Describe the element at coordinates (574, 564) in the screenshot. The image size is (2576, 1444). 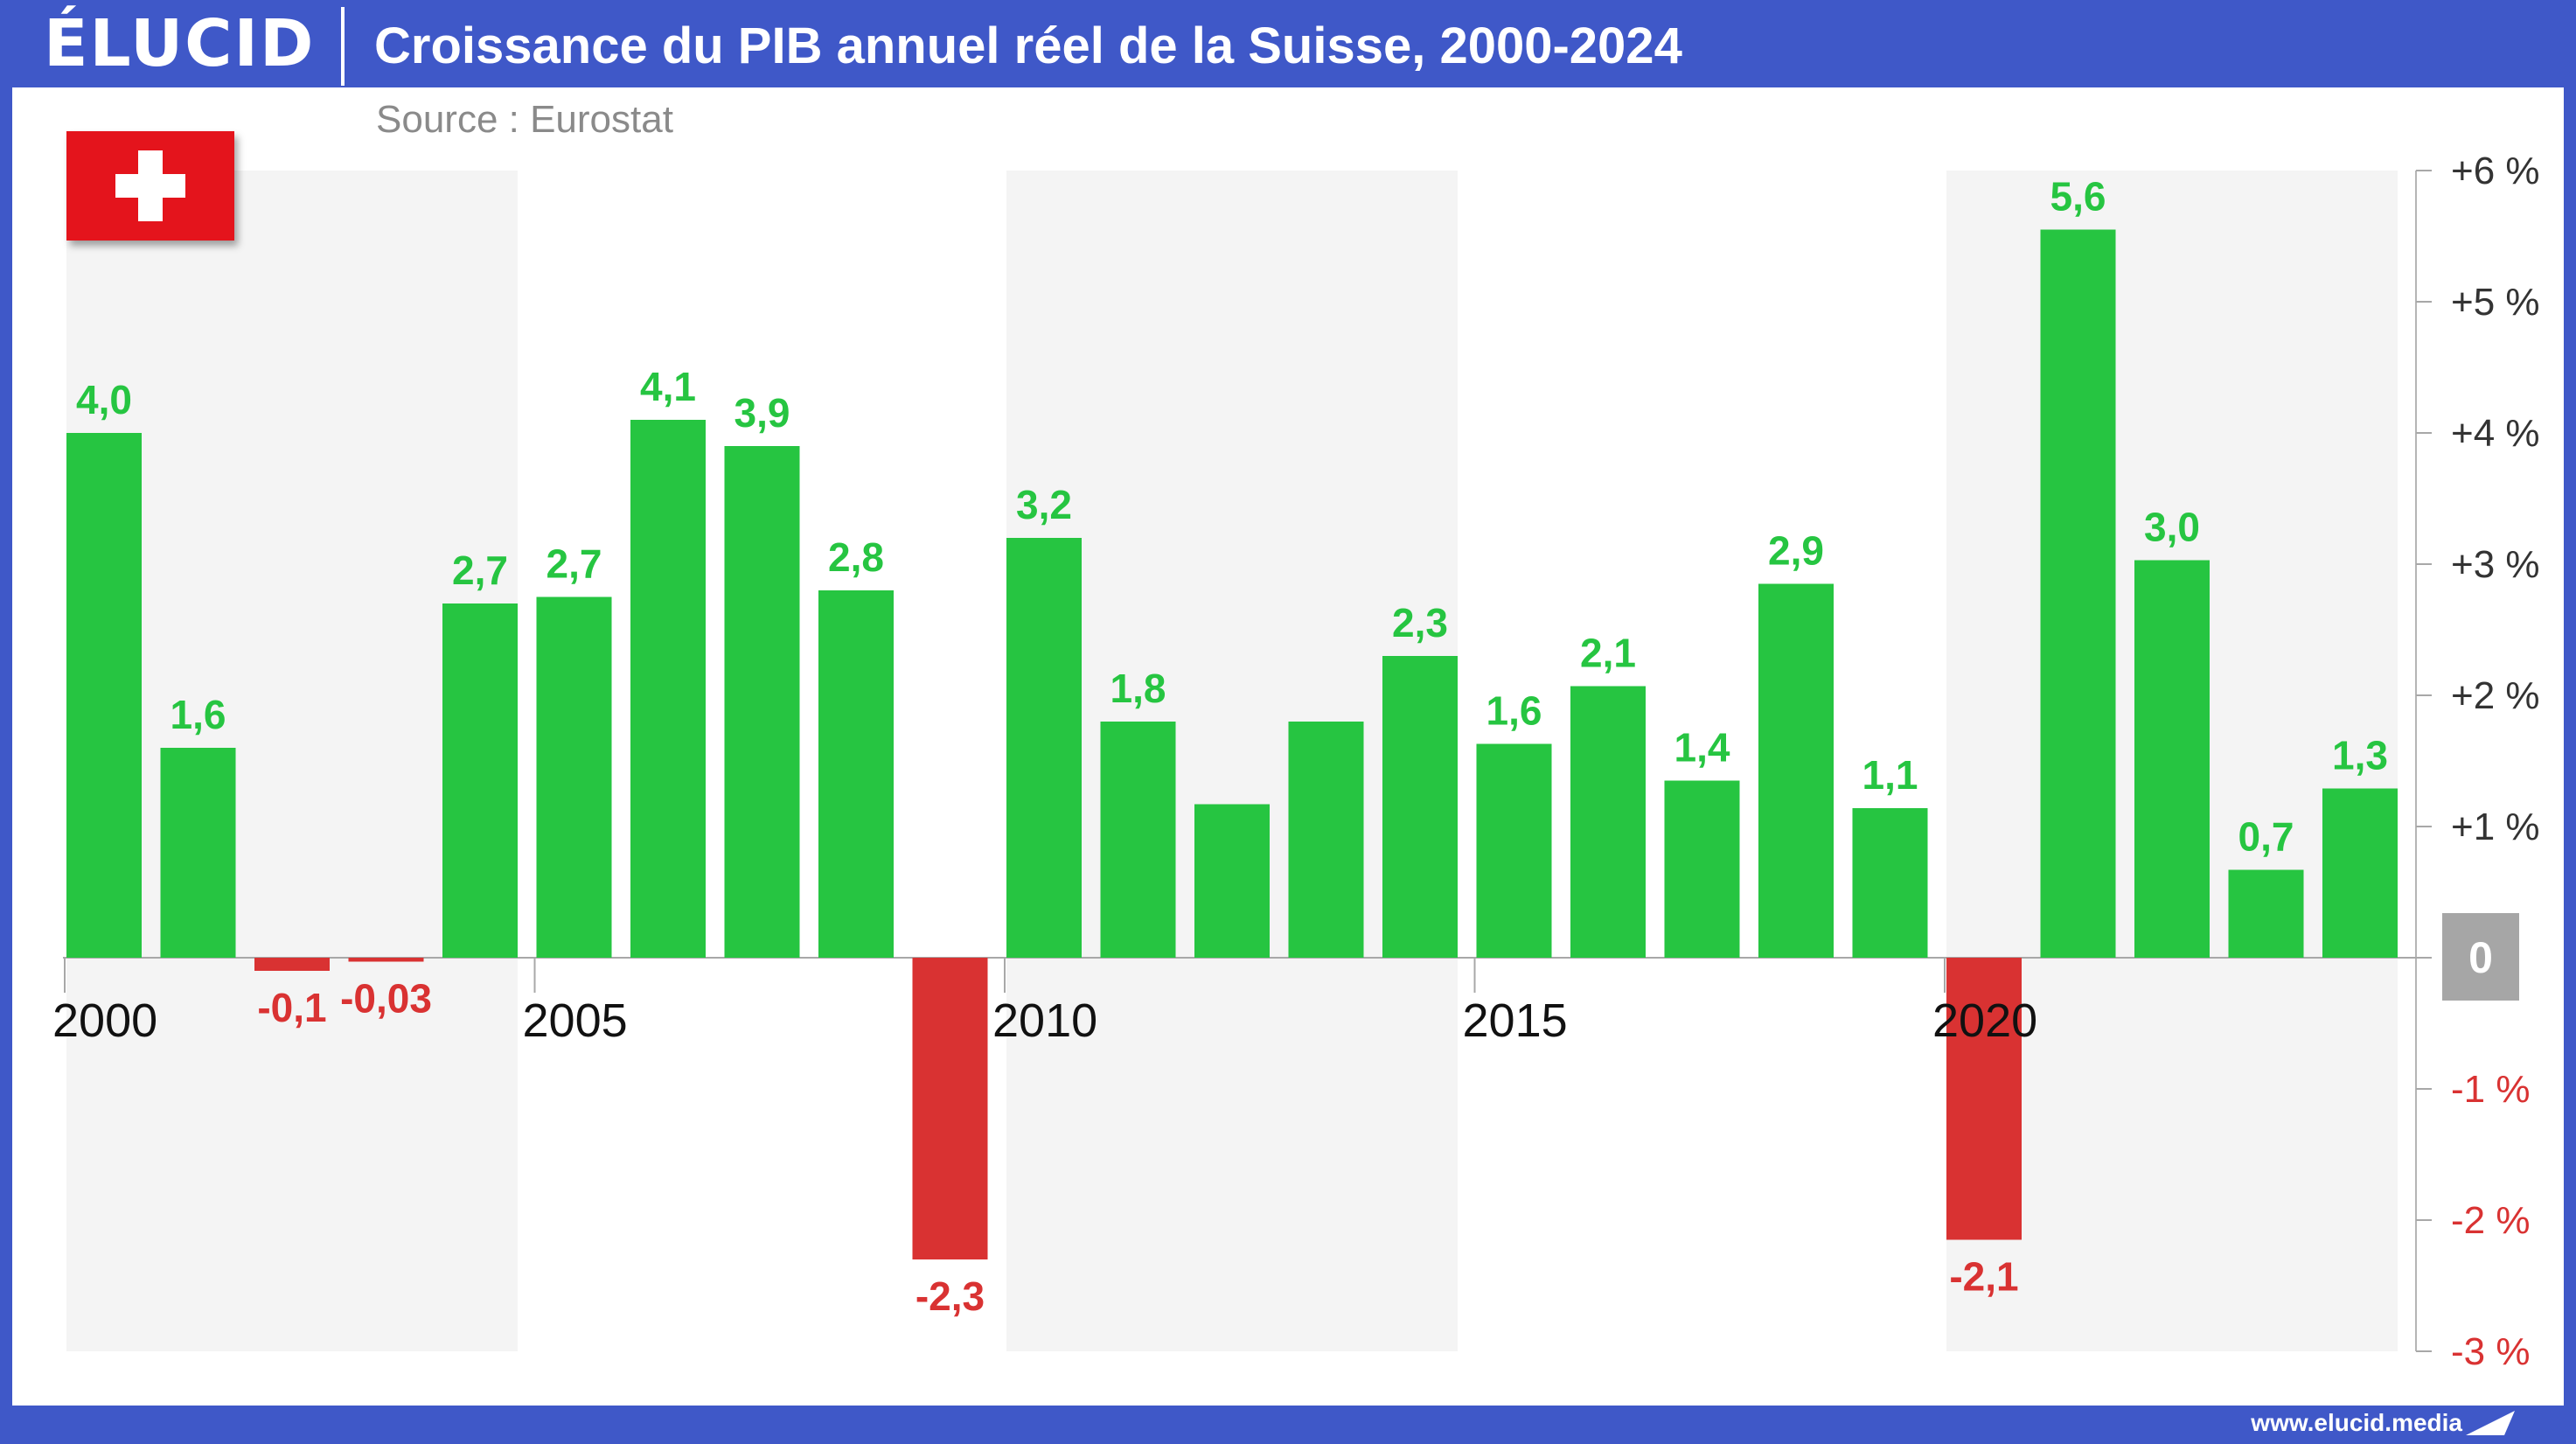
I see `data-label-2005: 2,7` at that location.